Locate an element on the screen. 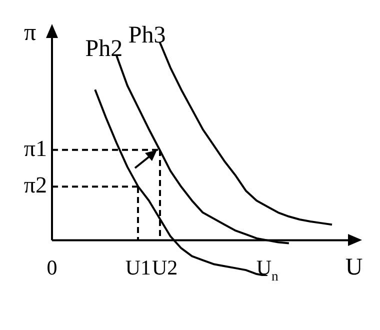 This screenshot has width=380, height=330. x-tick-label: 0 is located at coordinates (52, 267).